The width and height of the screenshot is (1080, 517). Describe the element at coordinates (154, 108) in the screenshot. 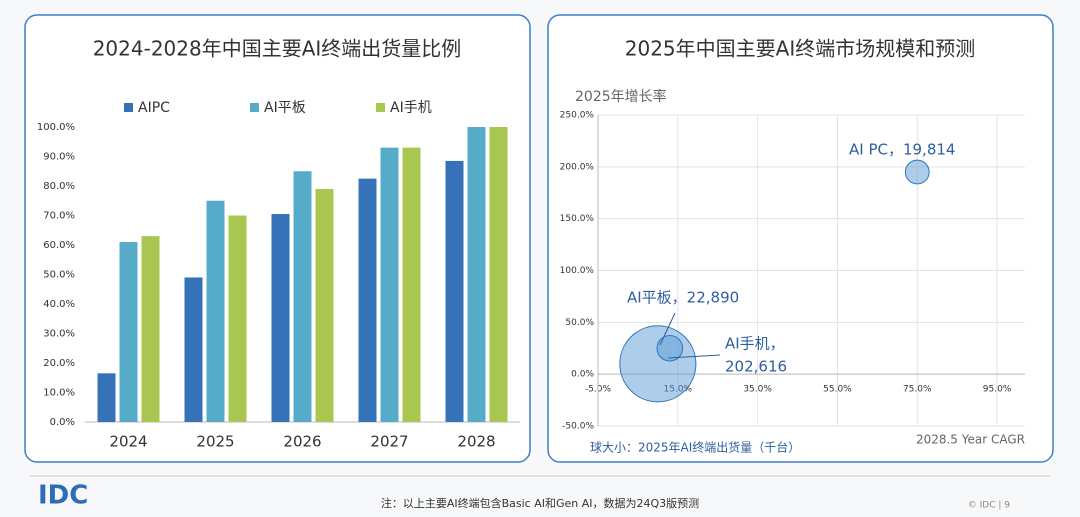

I see `legend-label: AIPC` at that location.